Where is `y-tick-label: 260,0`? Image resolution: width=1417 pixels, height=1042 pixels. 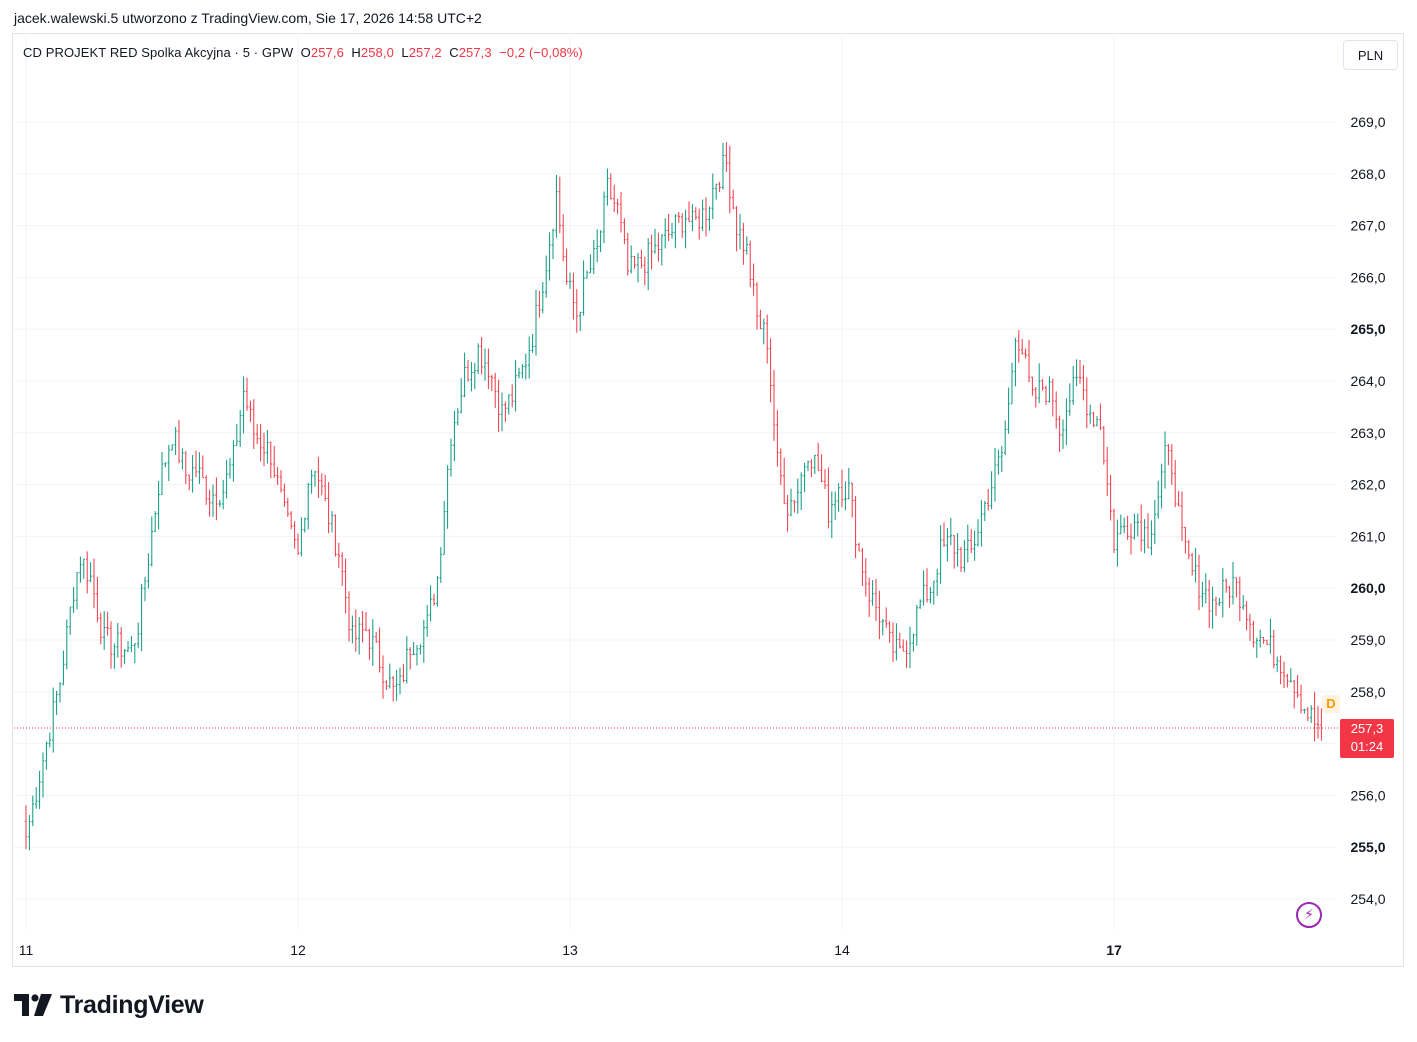 y-tick-label: 260,0 is located at coordinates (1367, 588).